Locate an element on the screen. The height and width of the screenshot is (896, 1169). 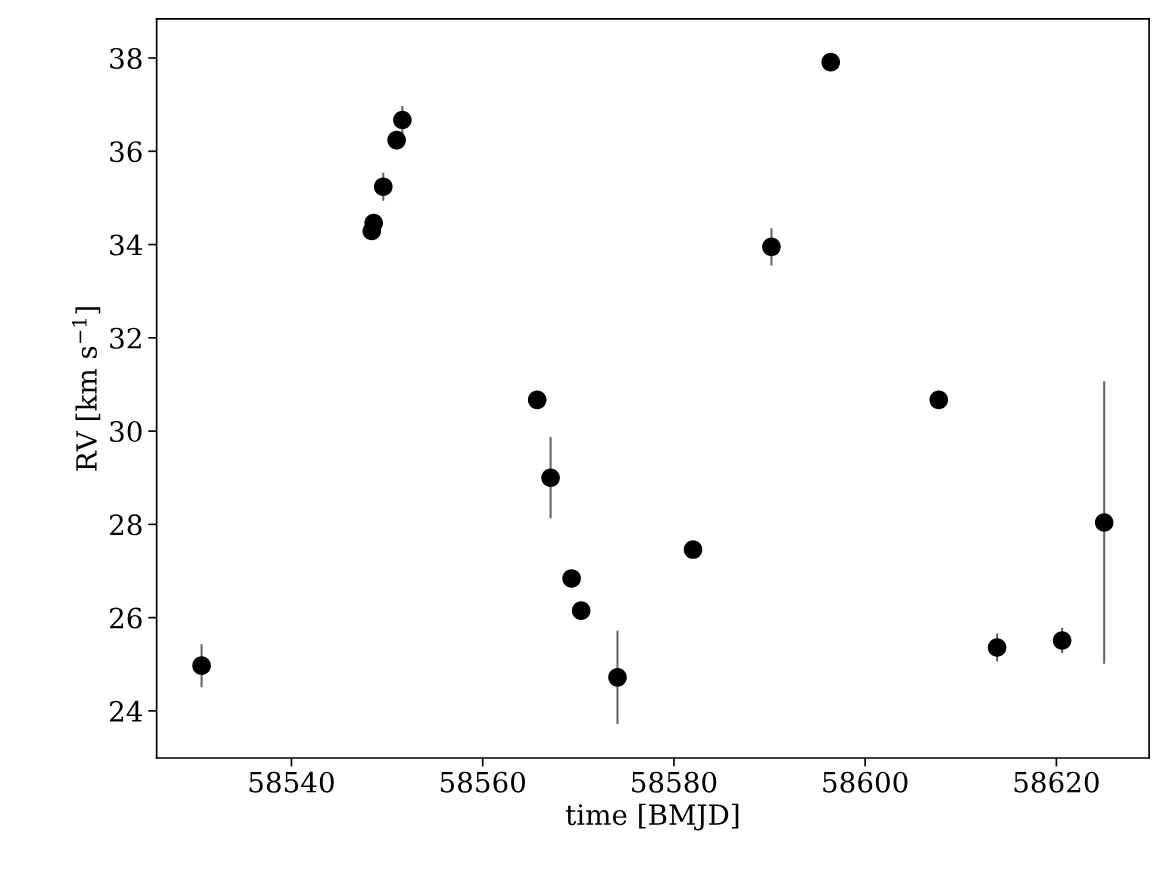
y-tick-label: 24 is located at coordinates (126, 711).